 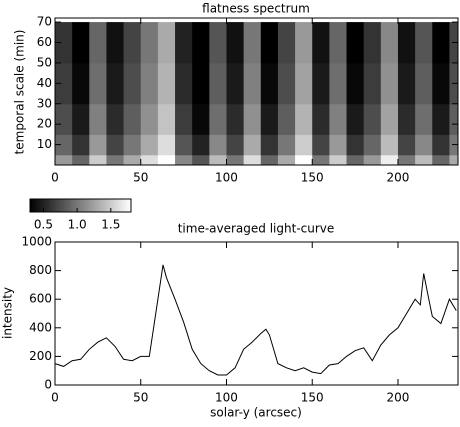 I want to click on y-tick-label: 40, so click(x=44, y=83).